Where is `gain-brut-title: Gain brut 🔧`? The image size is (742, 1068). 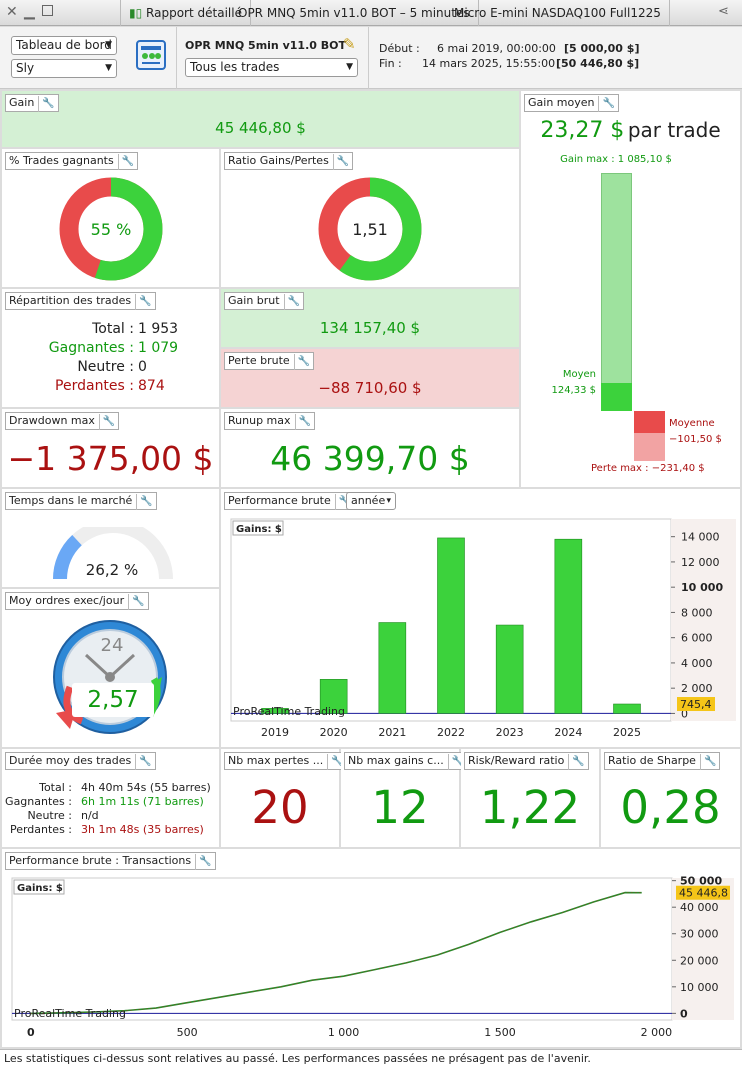
gain-brut-title: Gain brut 🔧 is located at coordinates (264, 301).